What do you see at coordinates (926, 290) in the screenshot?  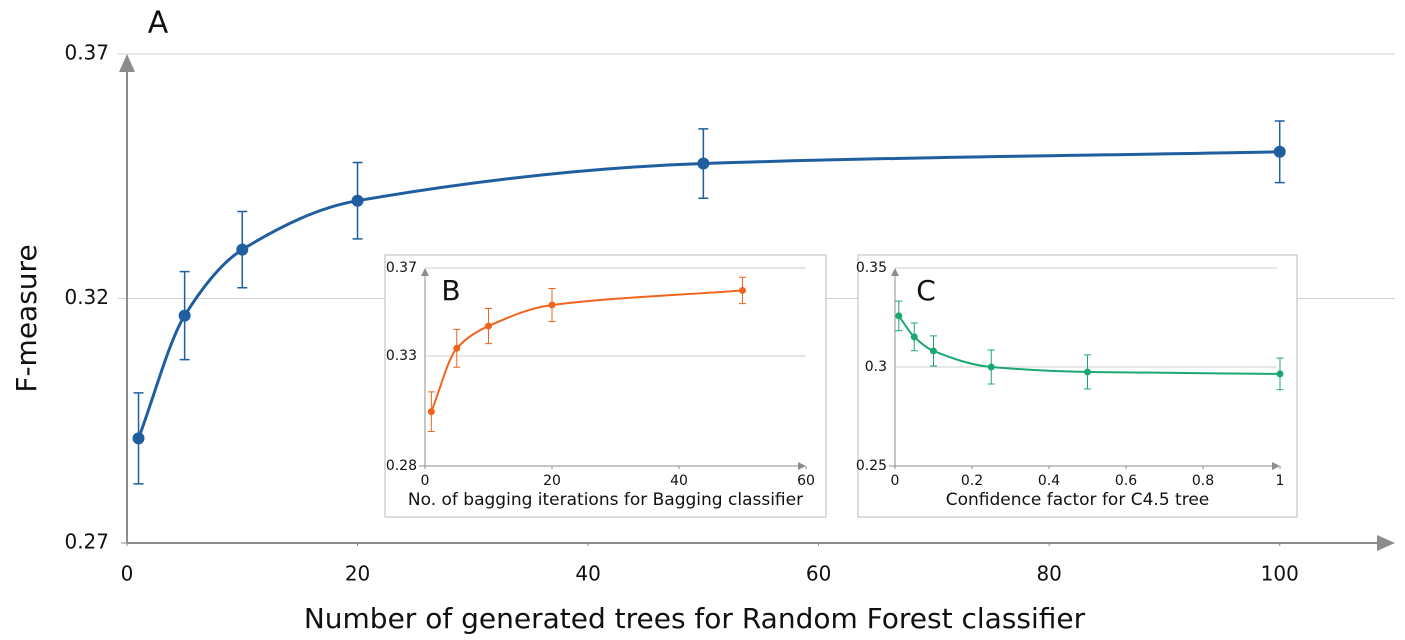 I see `panel-label: C` at bounding box center [926, 290].